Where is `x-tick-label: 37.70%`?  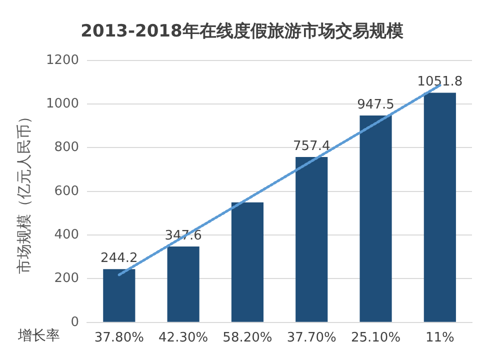 x-tick-label: 37.70% is located at coordinates (311, 338).